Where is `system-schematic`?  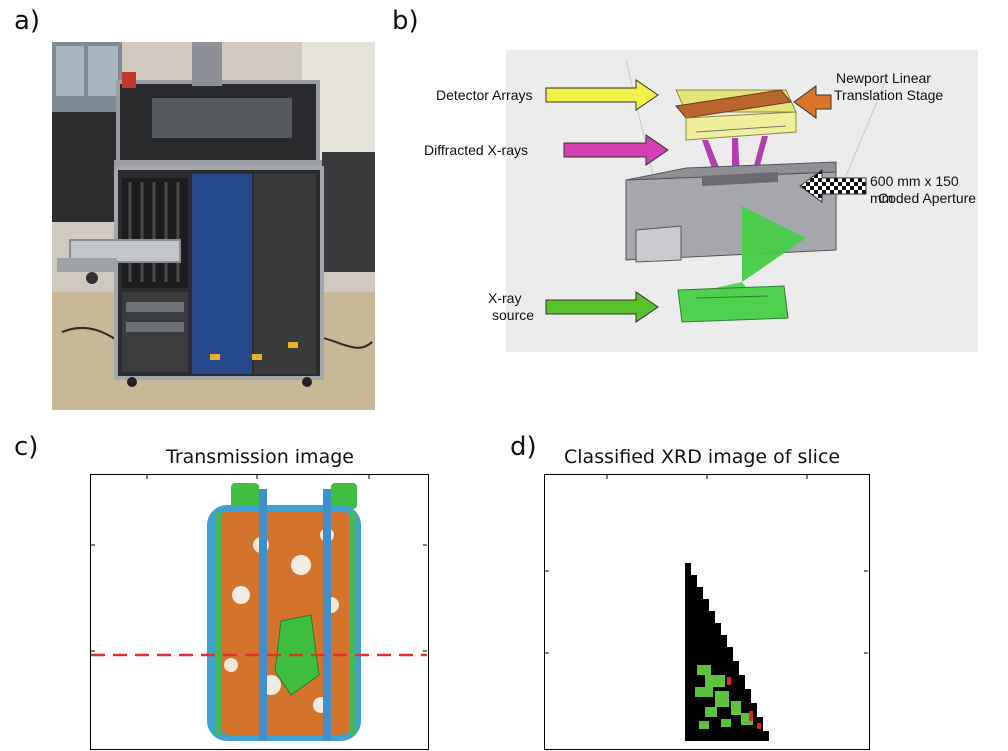 system-schematic is located at coordinates (716, 191).